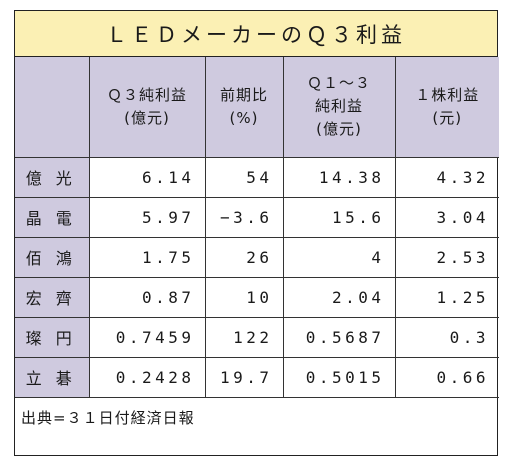  What do you see at coordinates (244, 177) in the screenshot?
I see `yoy-cell: 54` at bounding box center [244, 177].